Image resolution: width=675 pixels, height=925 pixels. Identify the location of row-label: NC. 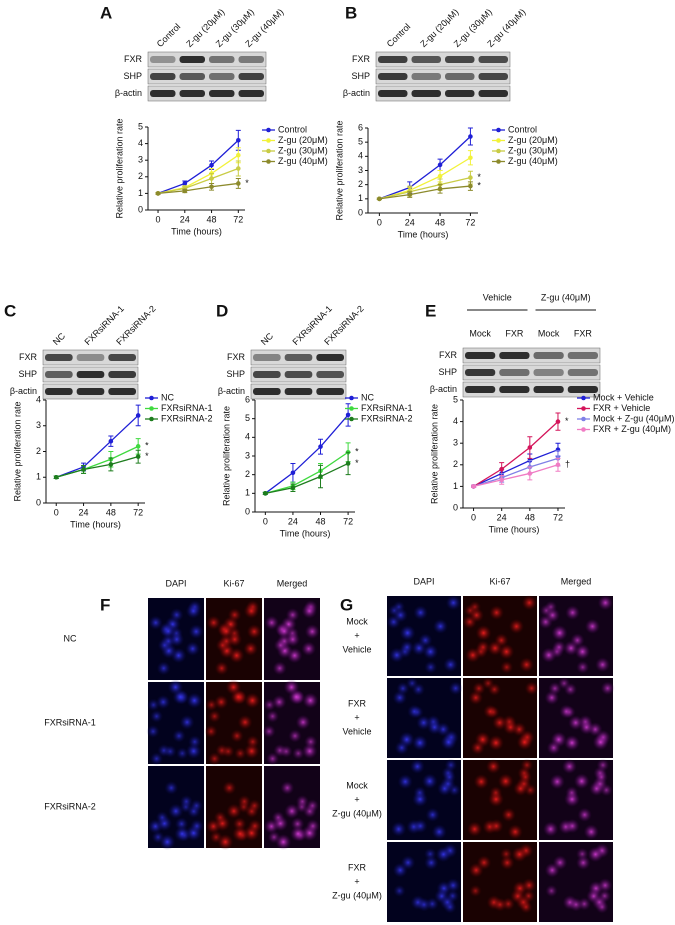
(70, 638).